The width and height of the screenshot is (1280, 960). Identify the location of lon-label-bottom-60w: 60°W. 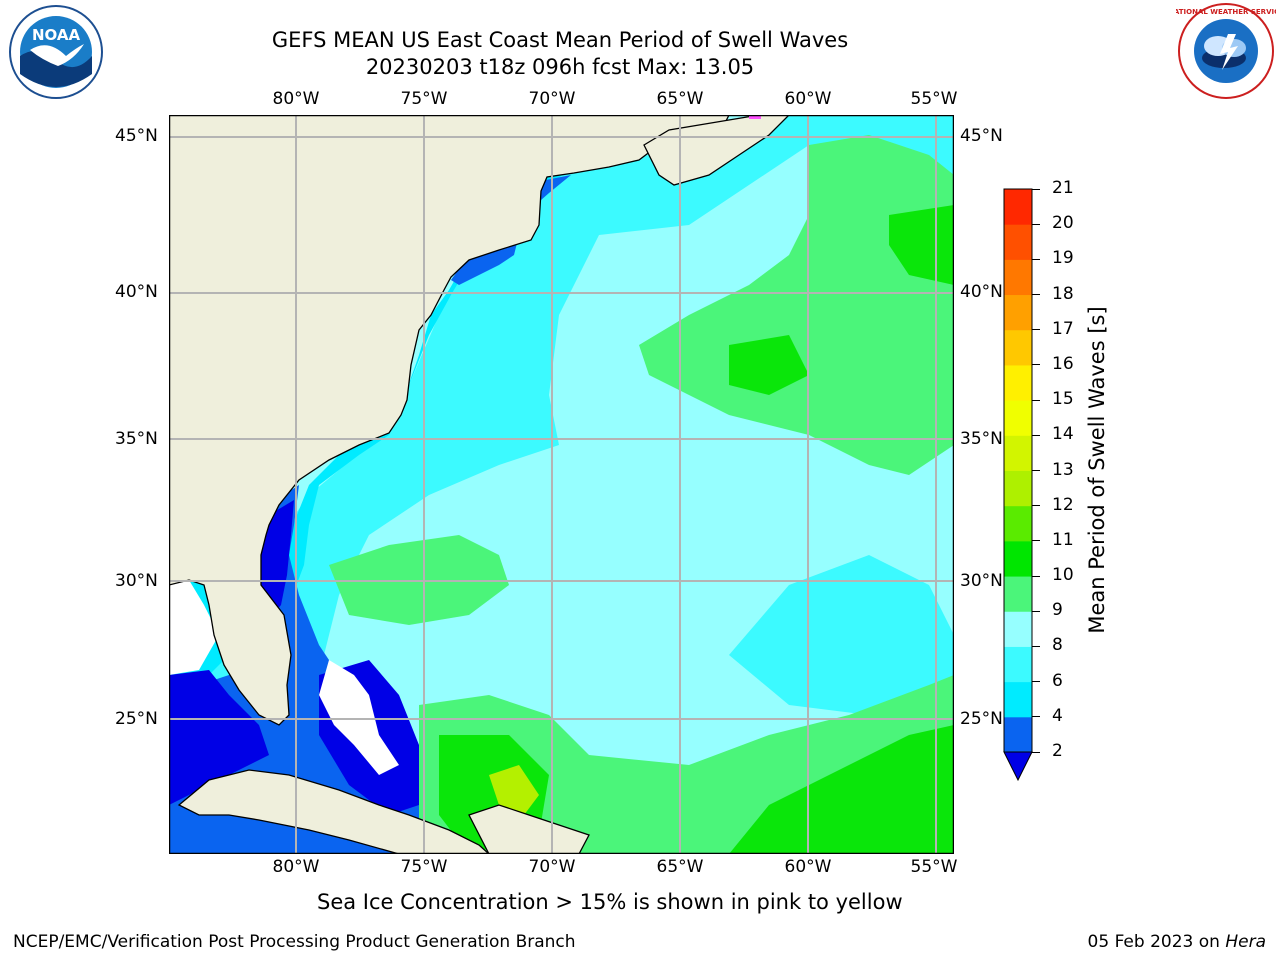
(808, 867).